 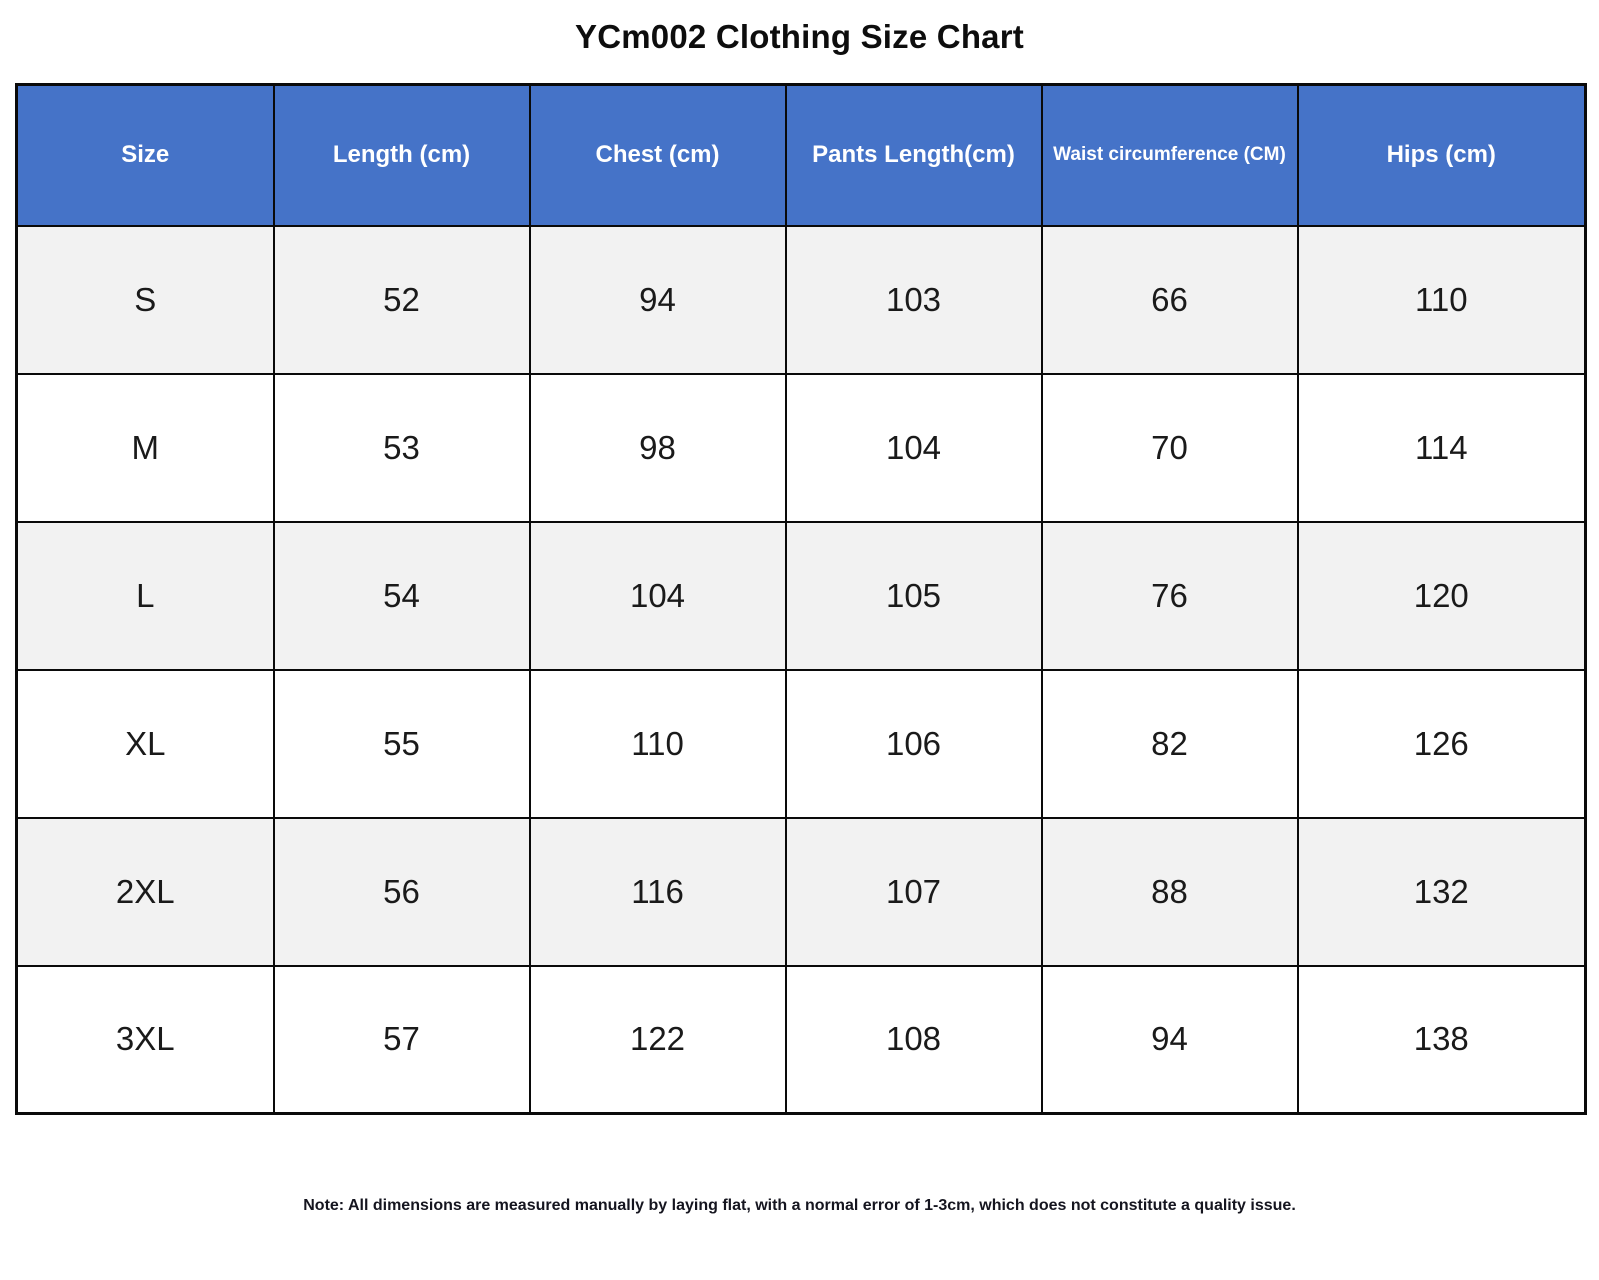 I want to click on cell-2xl-hips: 132, so click(x=1441, y=891).